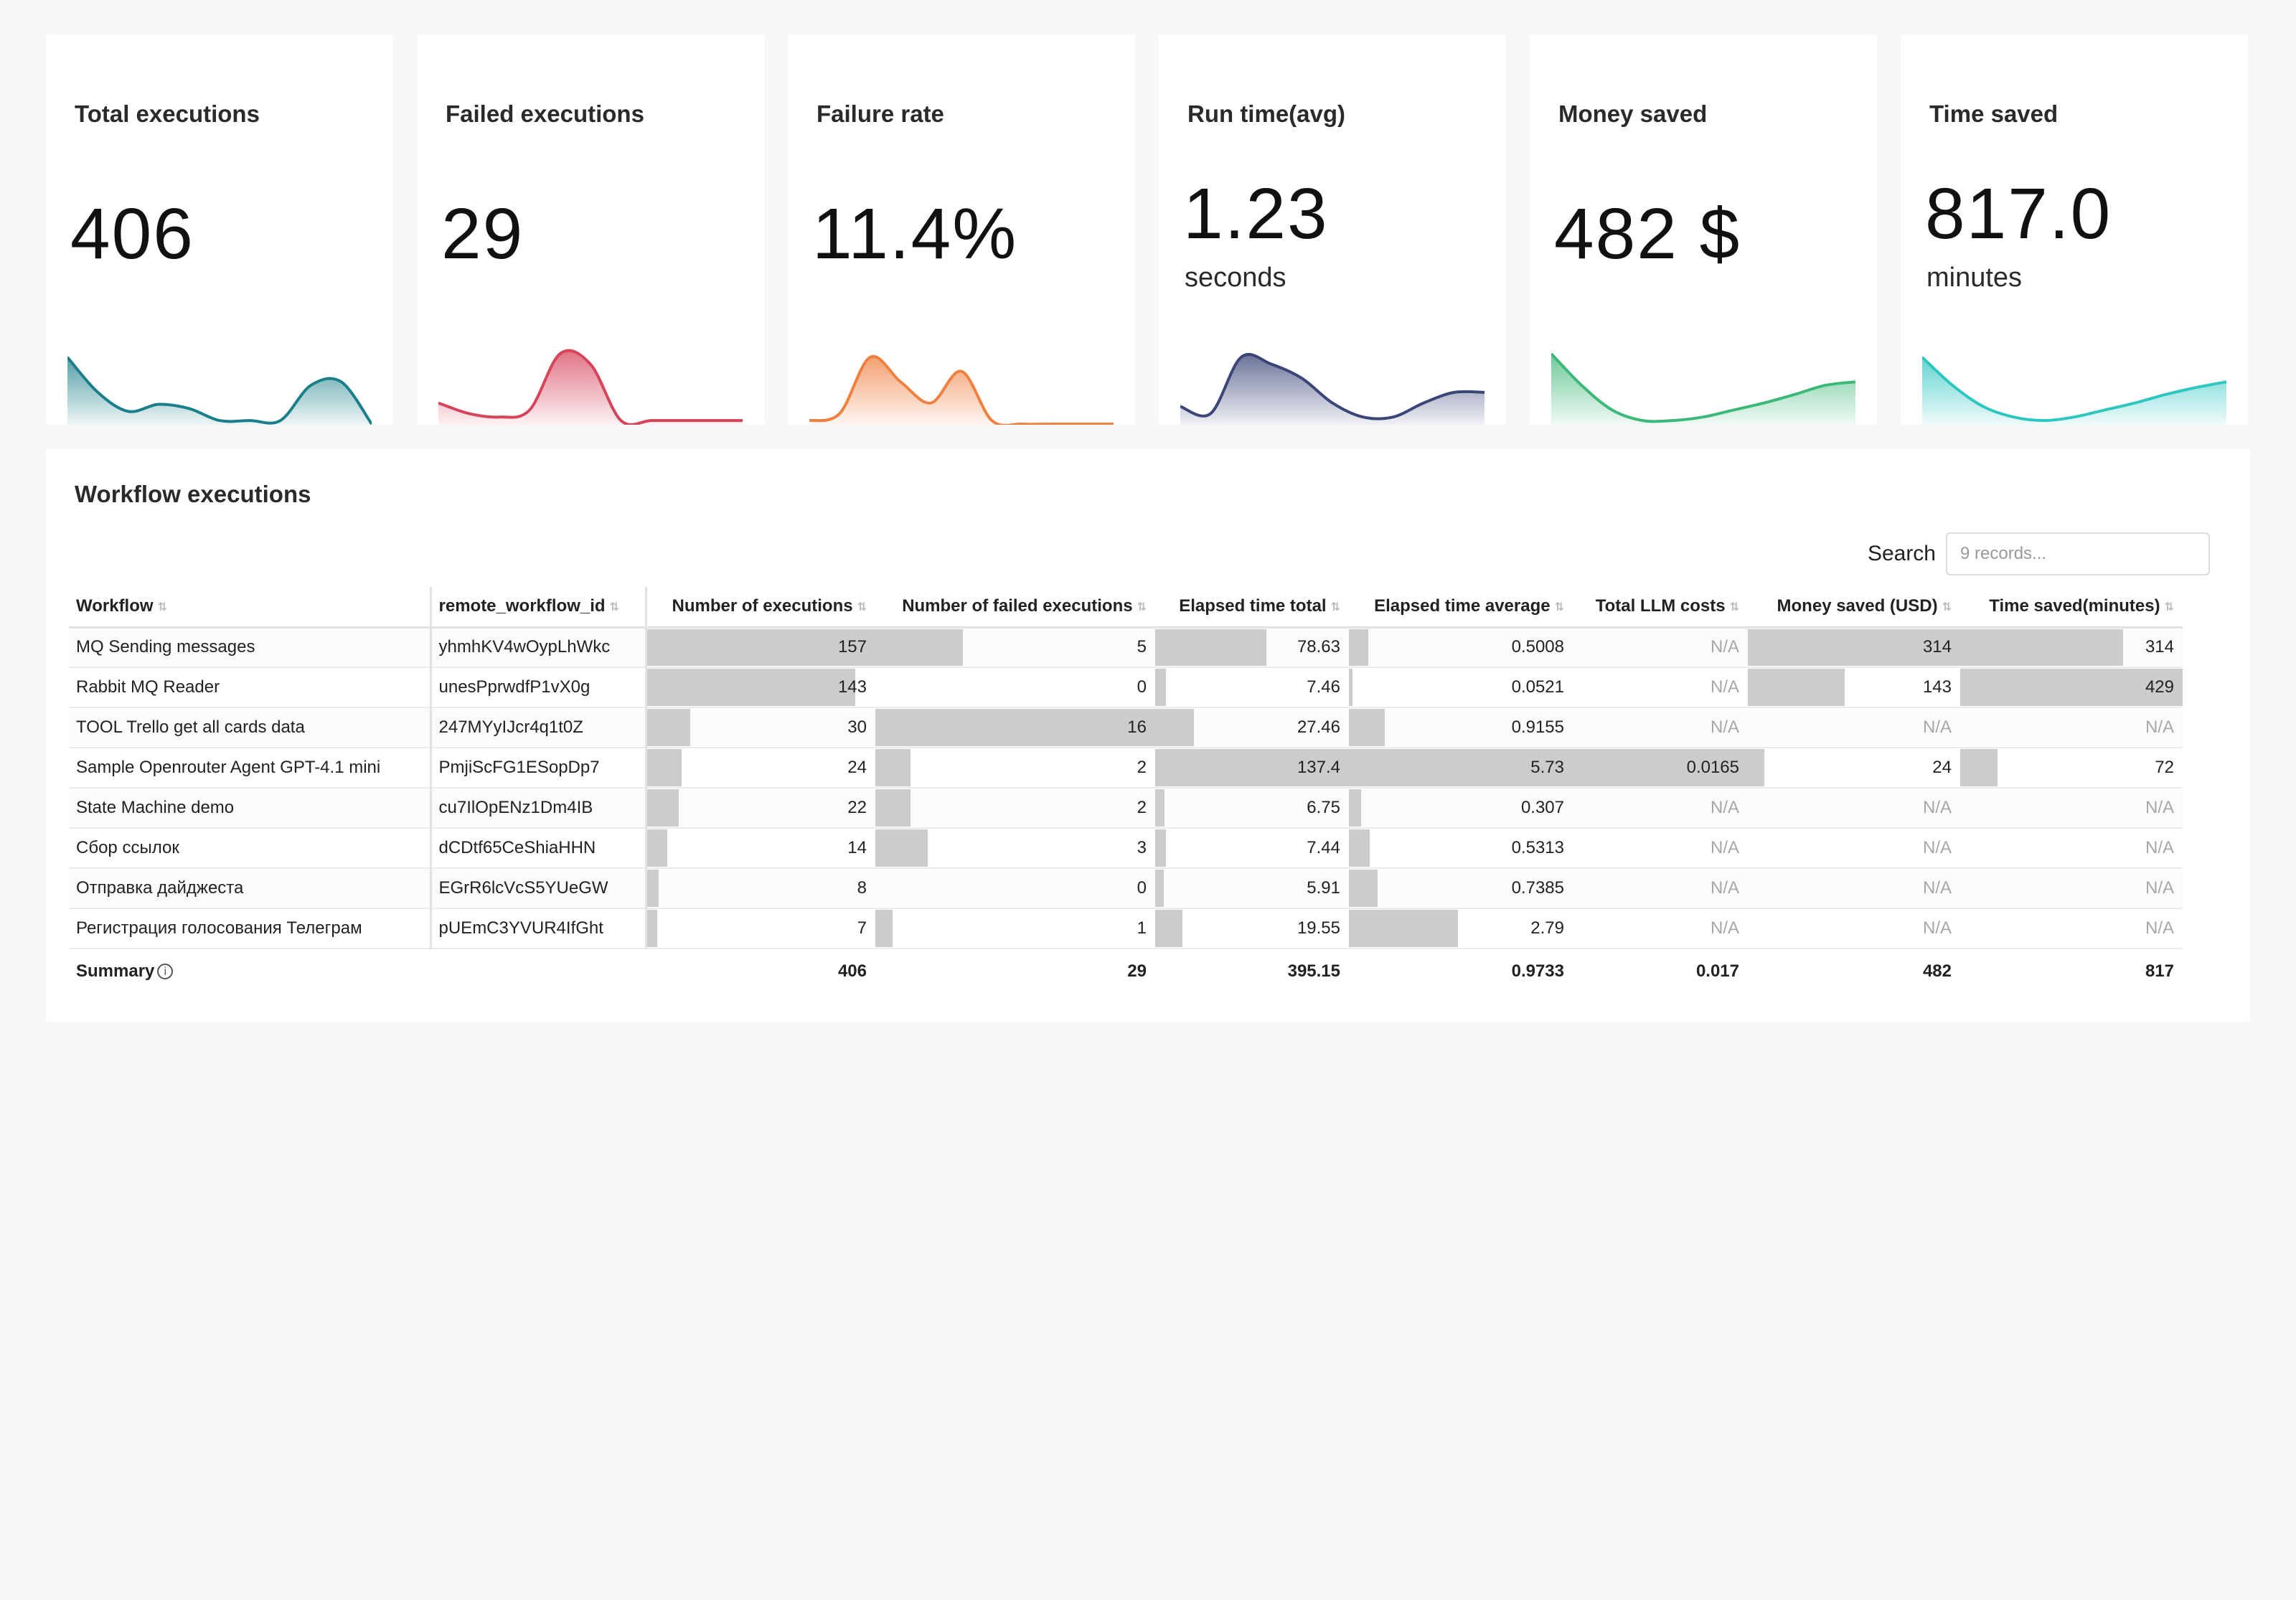 The height and width of the screenshot is (1600, 2296). Describe the element at coordinates (538, 808) in the screenshot. I see `table-cell-id: cu7IlOpENz1Dm4IB` at that location.